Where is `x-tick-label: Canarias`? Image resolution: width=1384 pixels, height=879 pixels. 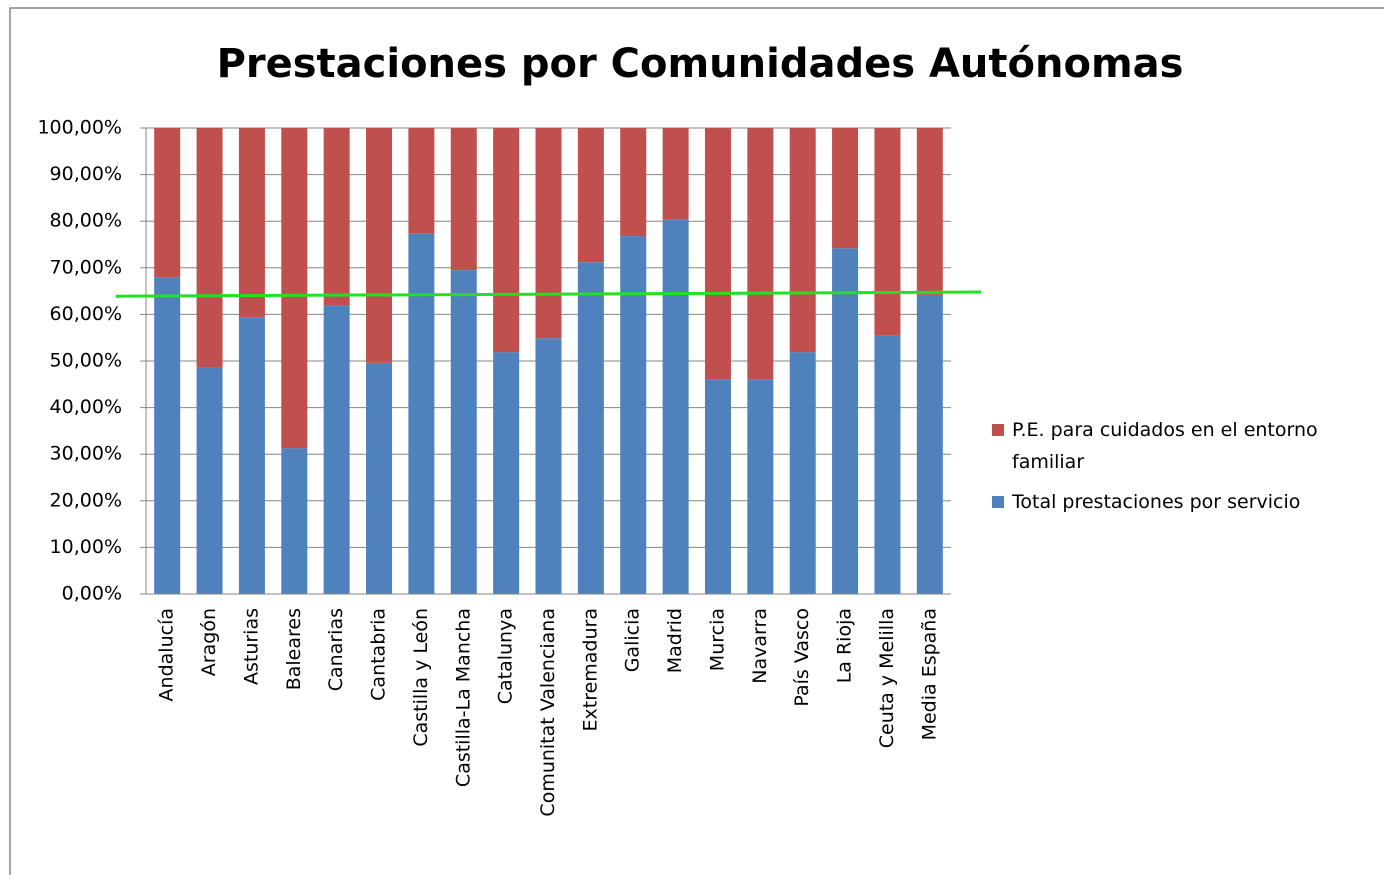 x-tick-label: Canarias is located at coordinates (336, 649).